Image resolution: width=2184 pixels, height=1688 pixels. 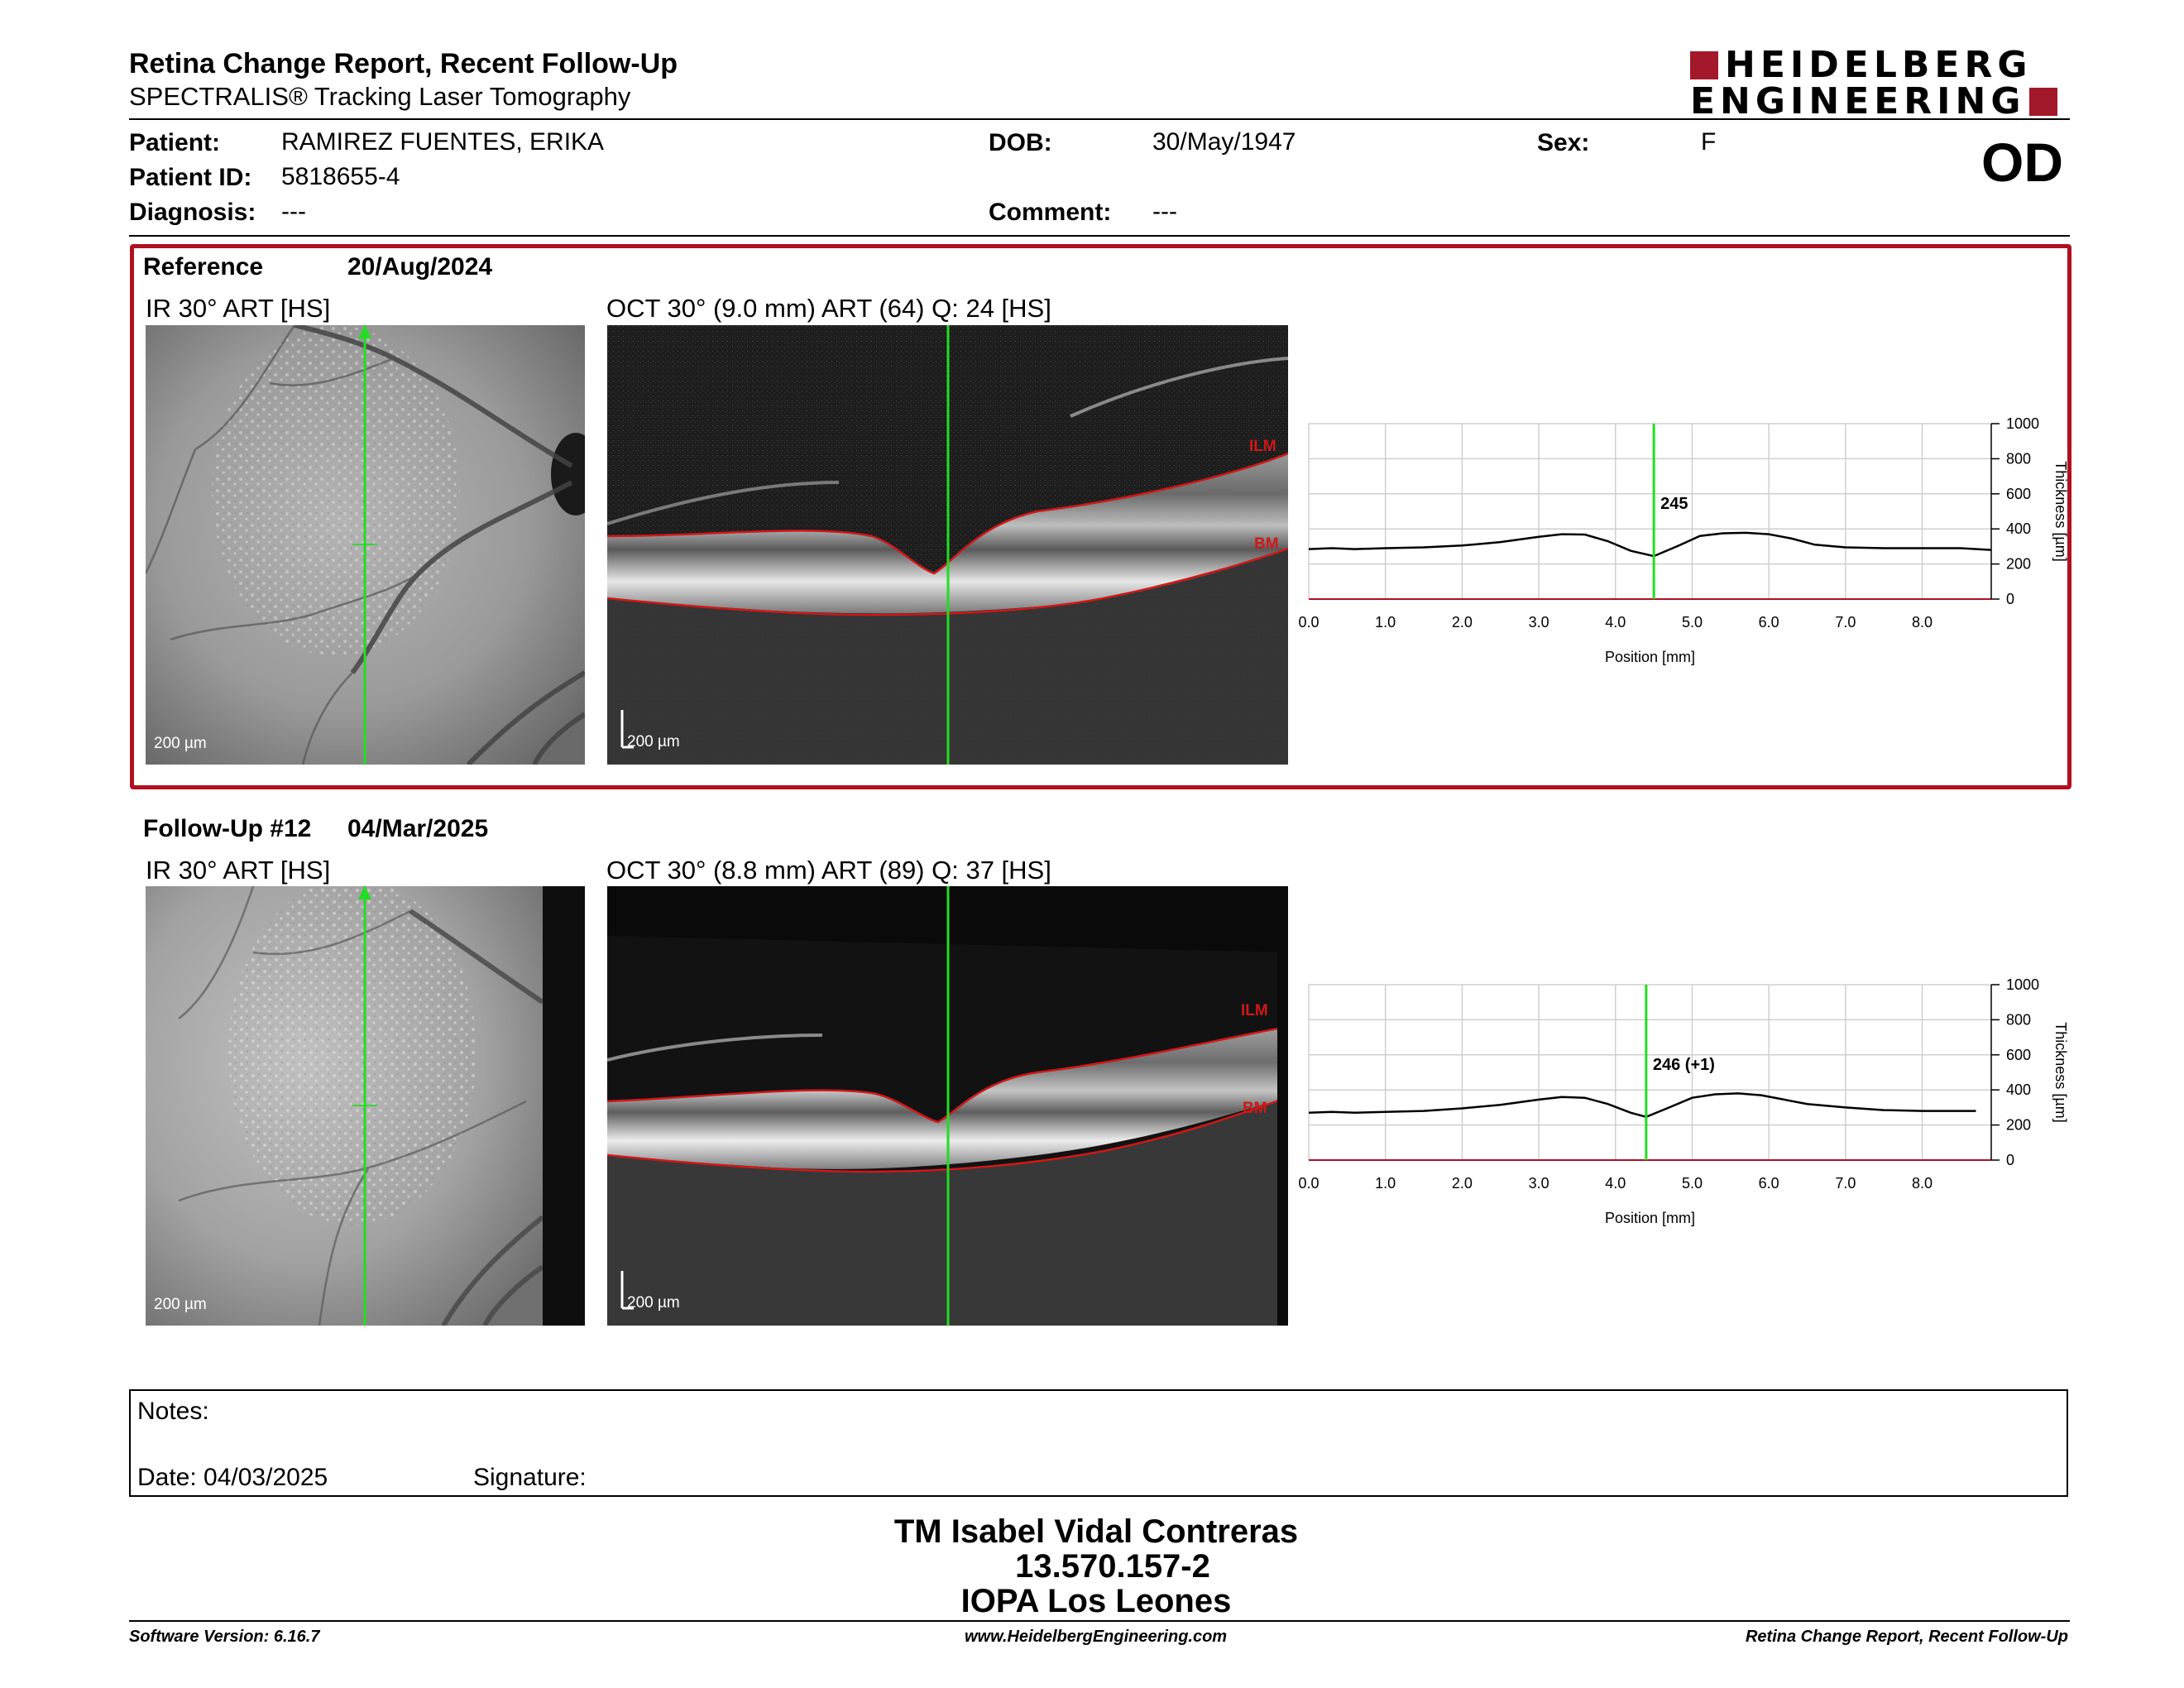 I want to click on reference-label: Reference, so click(x=203, y=267).